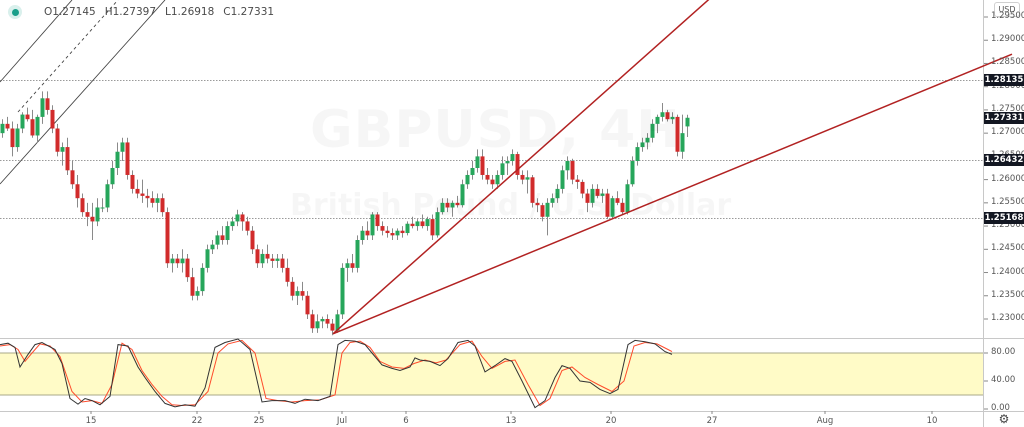 This screenshot has width=1024, height=427. Describe the element at coordinates (141, 12) in the screenshot. I see `ohlc-legend: O1.27145 H1.27397 L1.26918 C1.27331` at that location.